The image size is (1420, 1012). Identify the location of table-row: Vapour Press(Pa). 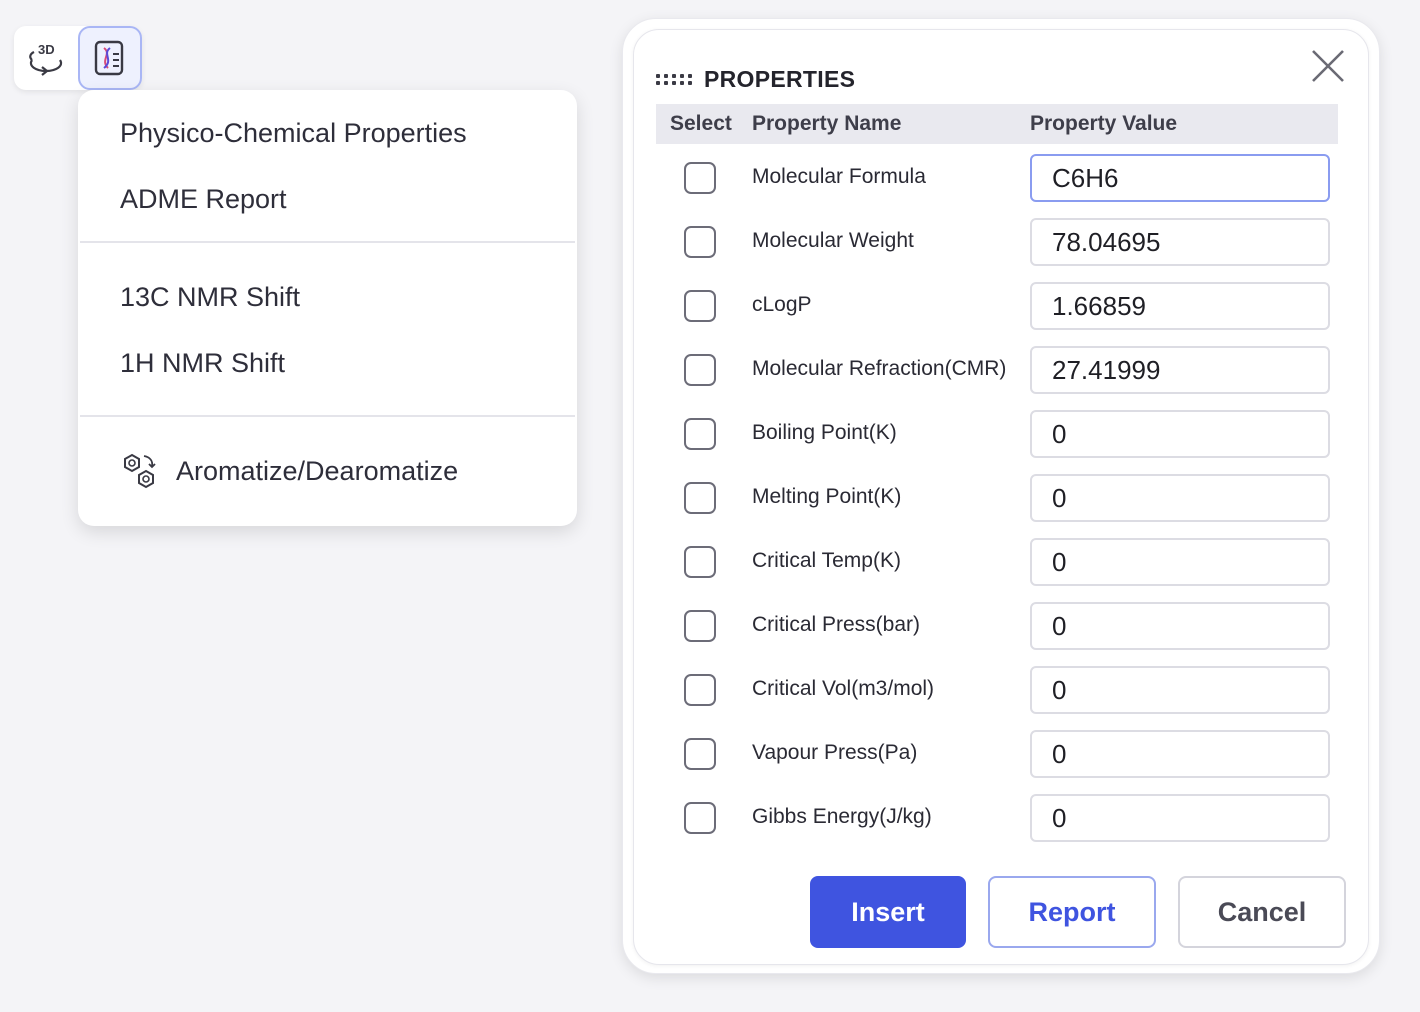
(997, 754).